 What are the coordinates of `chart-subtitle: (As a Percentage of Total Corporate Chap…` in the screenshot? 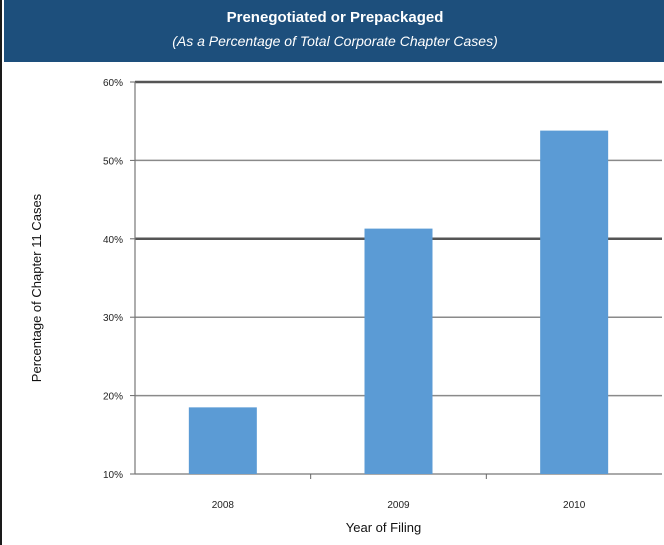 It's located at (335, 41).